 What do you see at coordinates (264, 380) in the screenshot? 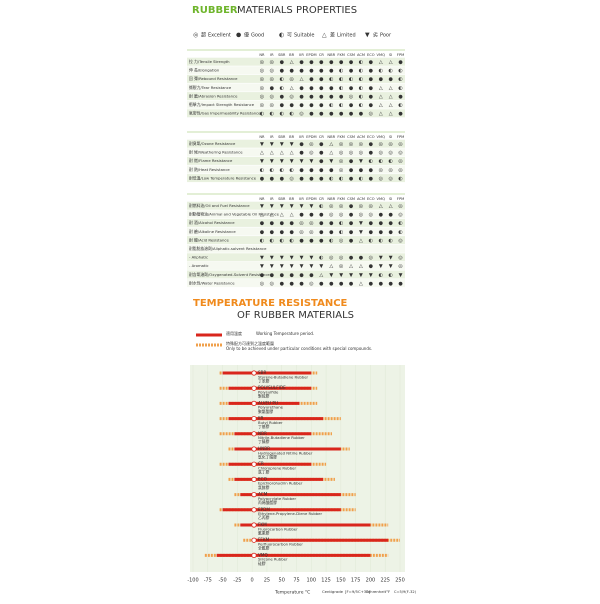
I see `category-name-zh: 丁苯膠` at bounding box center [264, 380].